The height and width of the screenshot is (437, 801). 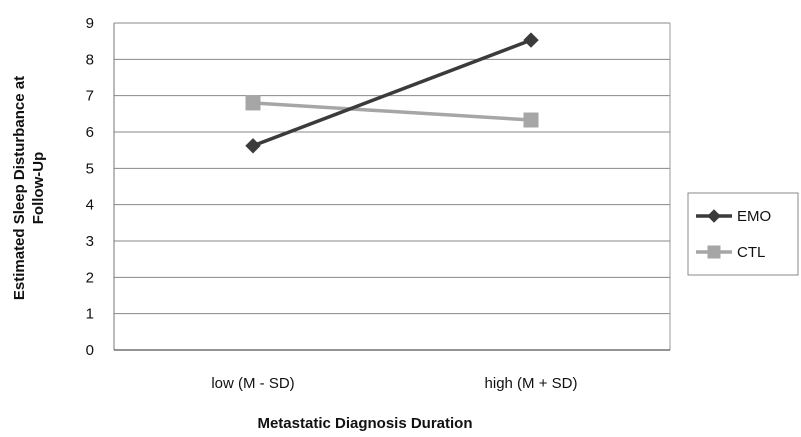 I want to click on y-tick-label: 6, so click(x=90, y=132).